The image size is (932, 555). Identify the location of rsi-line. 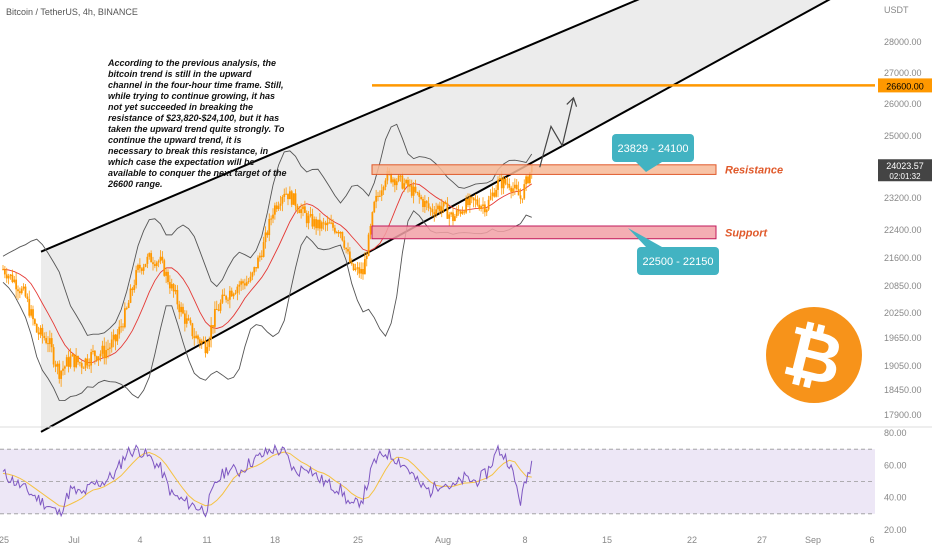
(267, 480).